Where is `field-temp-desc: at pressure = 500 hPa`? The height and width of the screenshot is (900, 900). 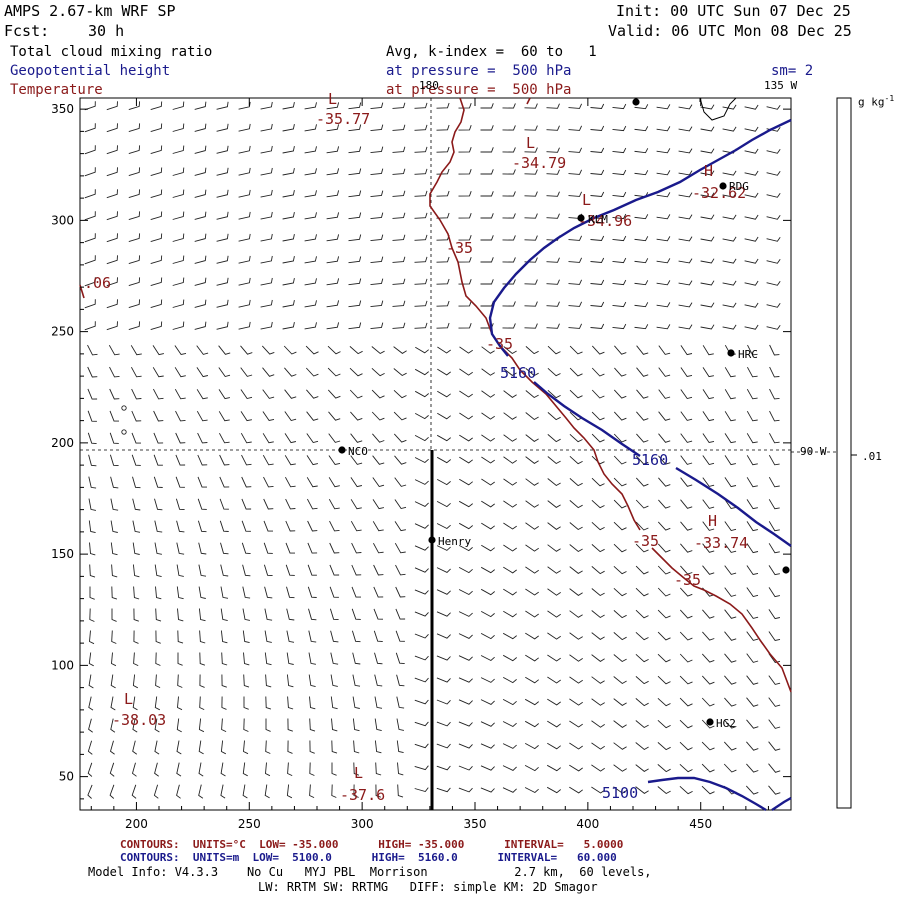 field-temp-desc: at pressure = 500 hPa is located at coordinates (479, 90).